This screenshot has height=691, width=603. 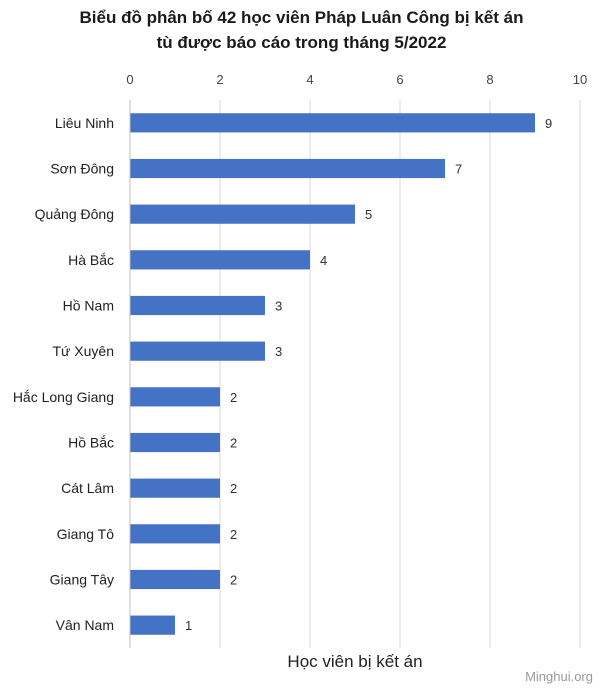 I want to click on category-label: Sơn Đông, so click(x=82, y=169).